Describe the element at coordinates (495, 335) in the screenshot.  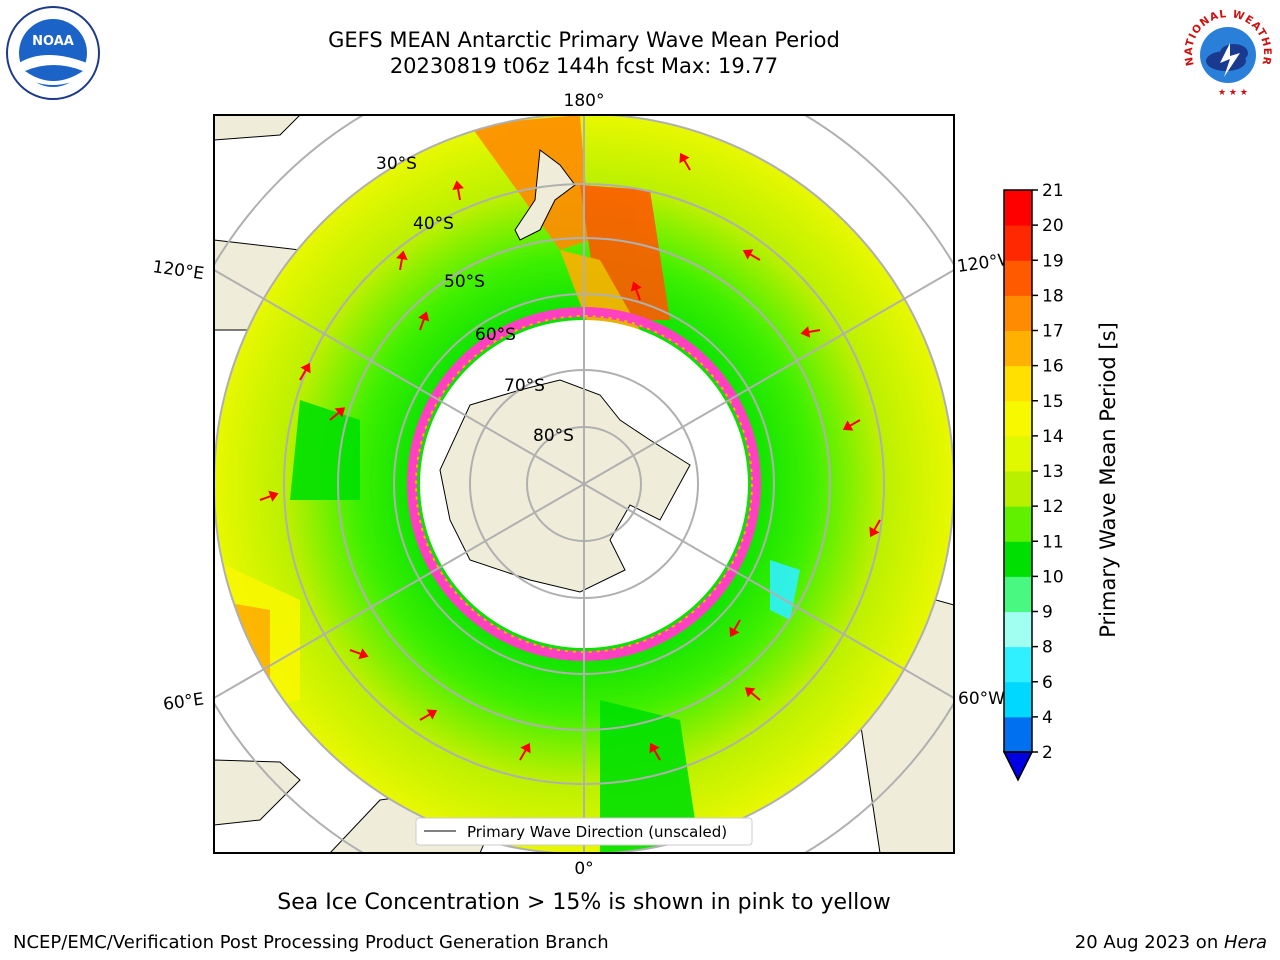
I see `lat-label-60s: 60°S` at that location.